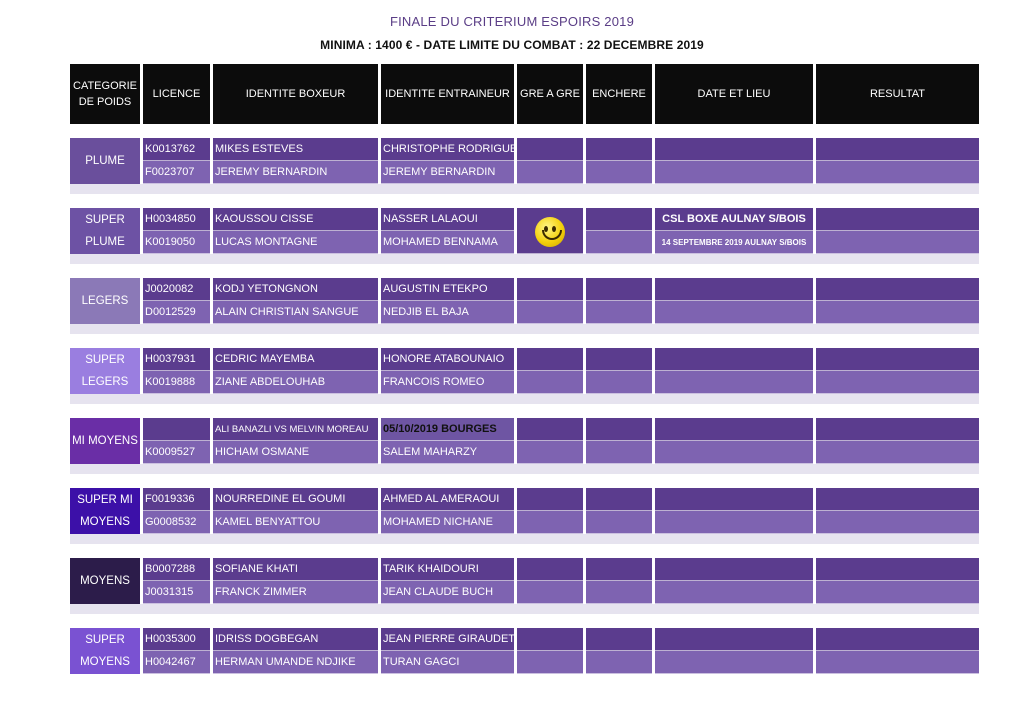 This screenshot has width=1024, height=724. I want to click on trainer-cell: JEREMY BERNARDIN, so click(447, 172).